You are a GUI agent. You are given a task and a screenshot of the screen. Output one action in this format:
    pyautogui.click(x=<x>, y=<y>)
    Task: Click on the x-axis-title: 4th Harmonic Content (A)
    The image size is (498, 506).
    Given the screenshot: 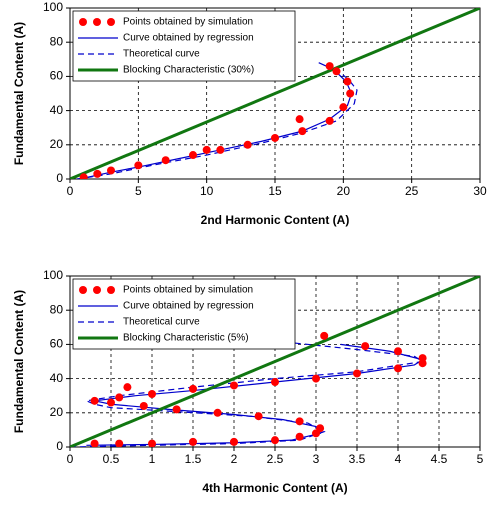 What is the action you would take?
    pyautogui.click(x=274, y=488)
    